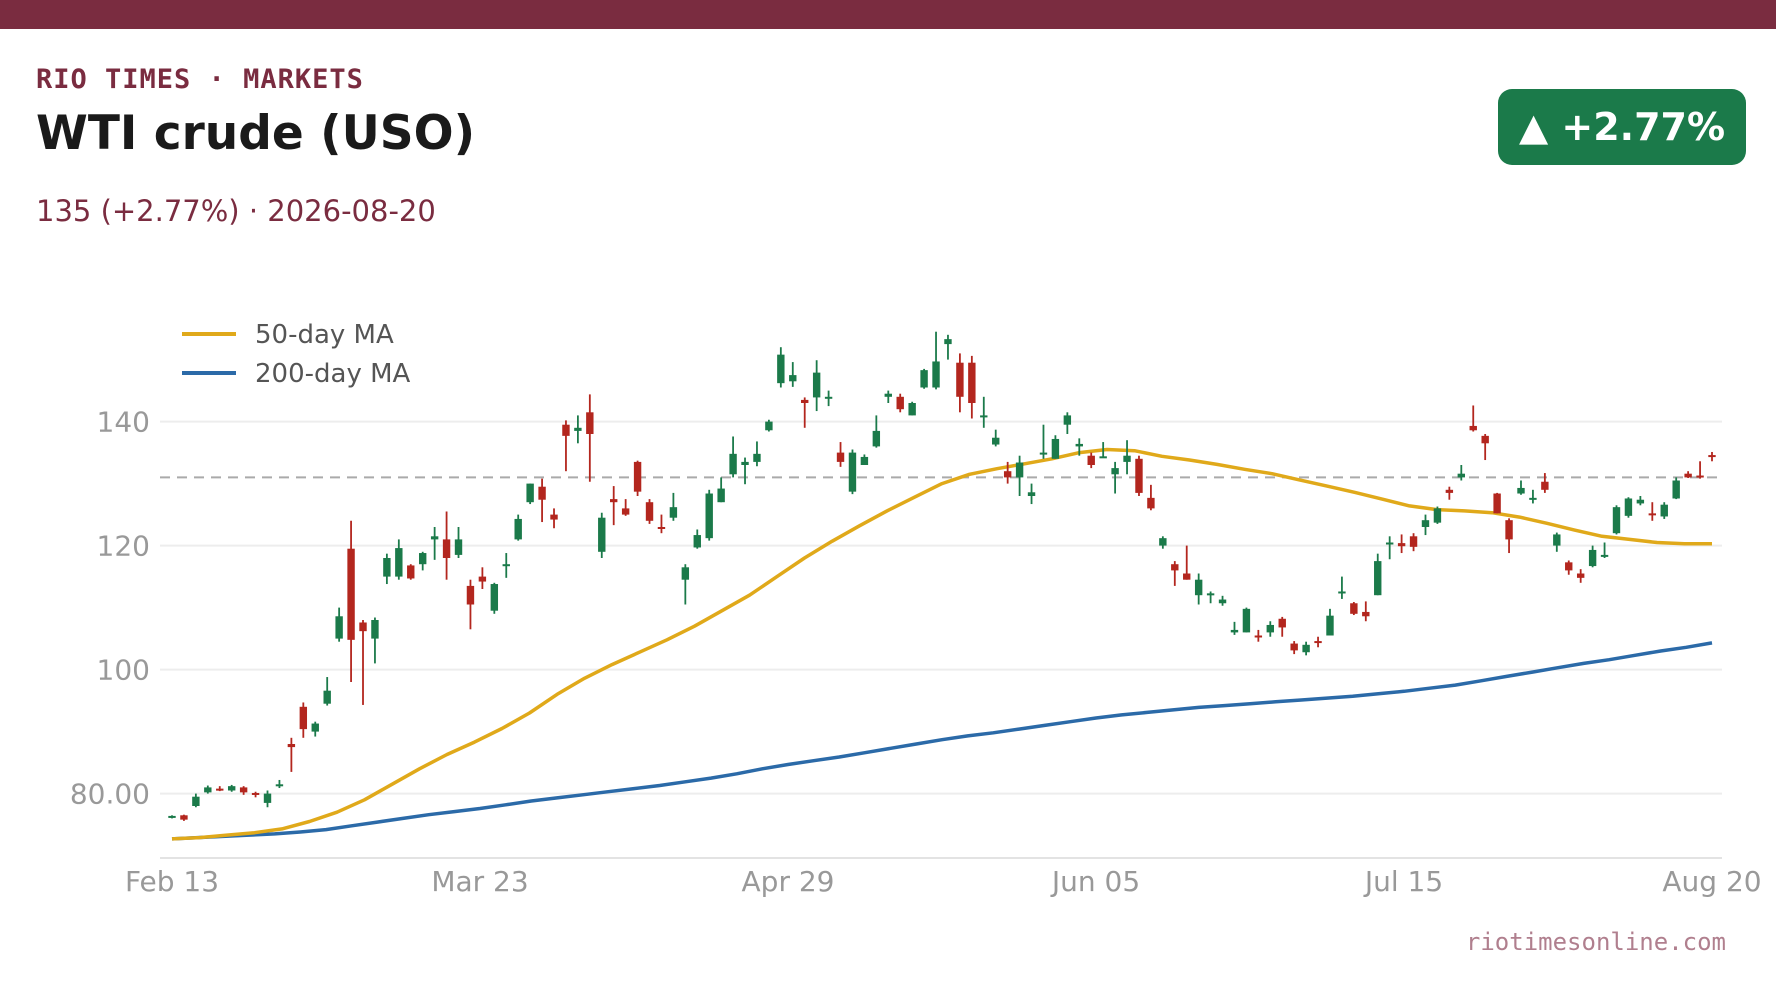 This screenshot has height=999, width=1776. I want to click on legend-item: 50-day MA, so click(288, 335).